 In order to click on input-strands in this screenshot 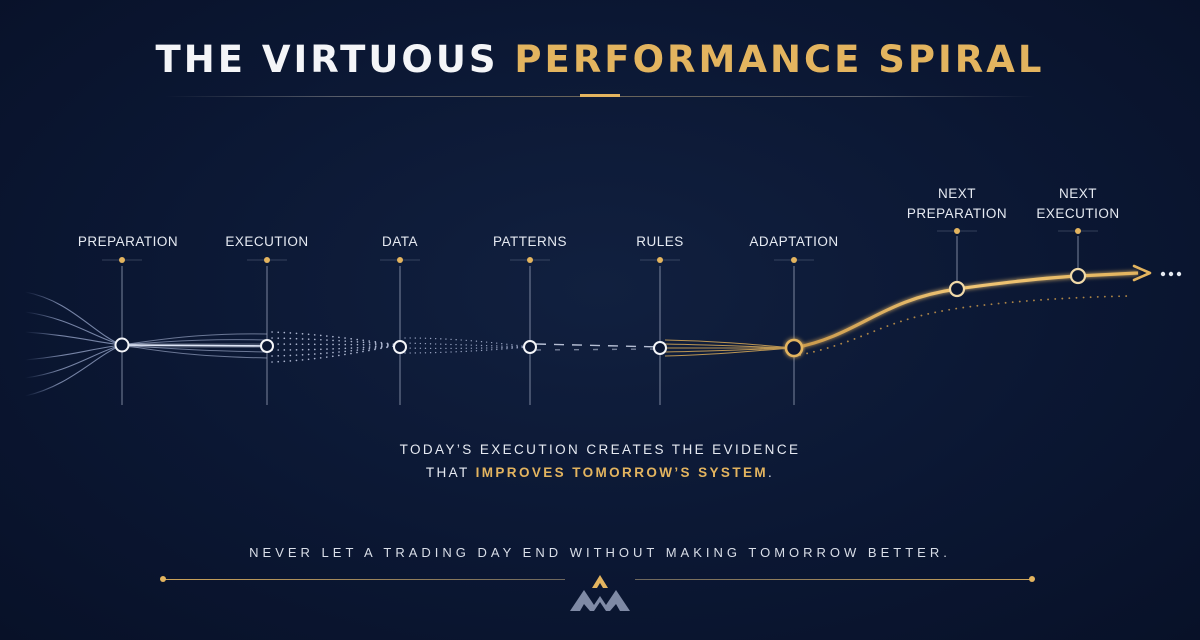, I will do `click(73, 344)`.